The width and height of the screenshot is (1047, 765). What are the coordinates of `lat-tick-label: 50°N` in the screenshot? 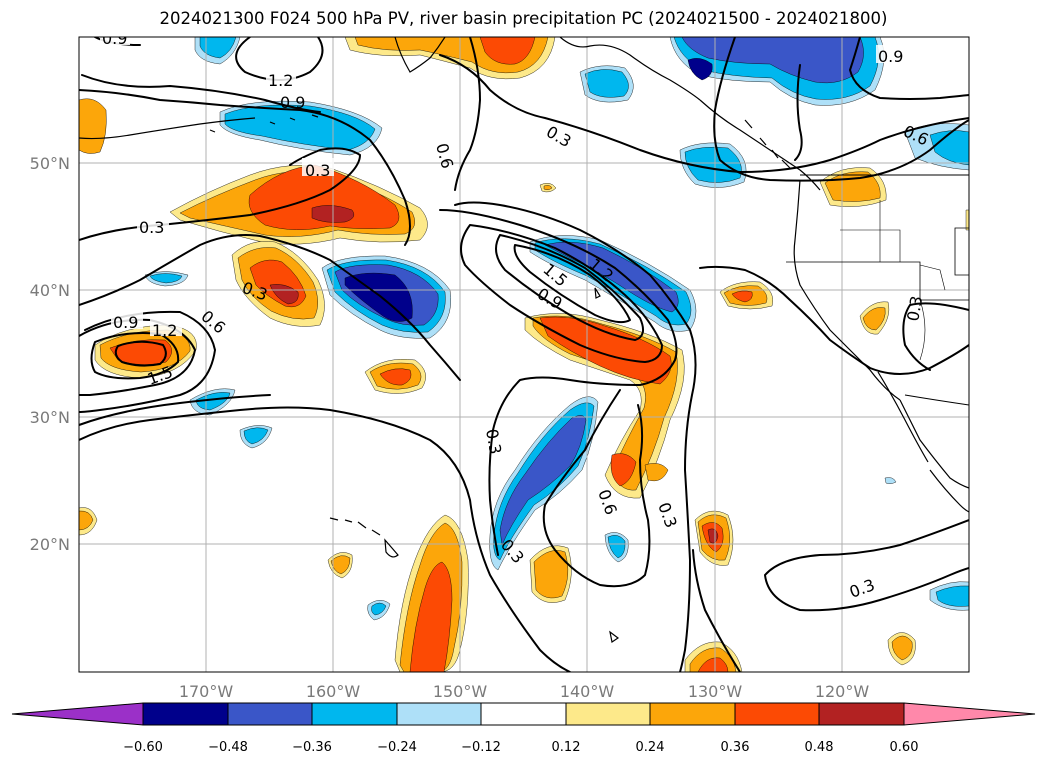 It's located at (50, 163).